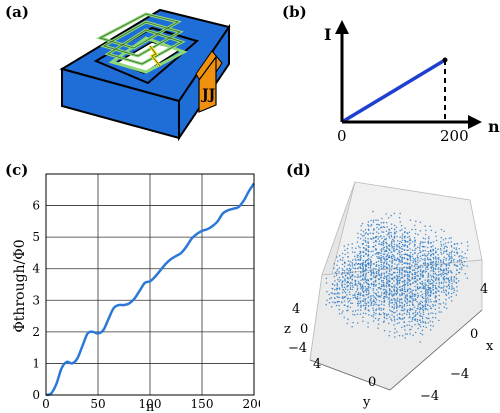  What do you see at coordinates (304, 329) in the screenshot?
I see `d-z-tick-0: 0` at bounding box center [304, 329].